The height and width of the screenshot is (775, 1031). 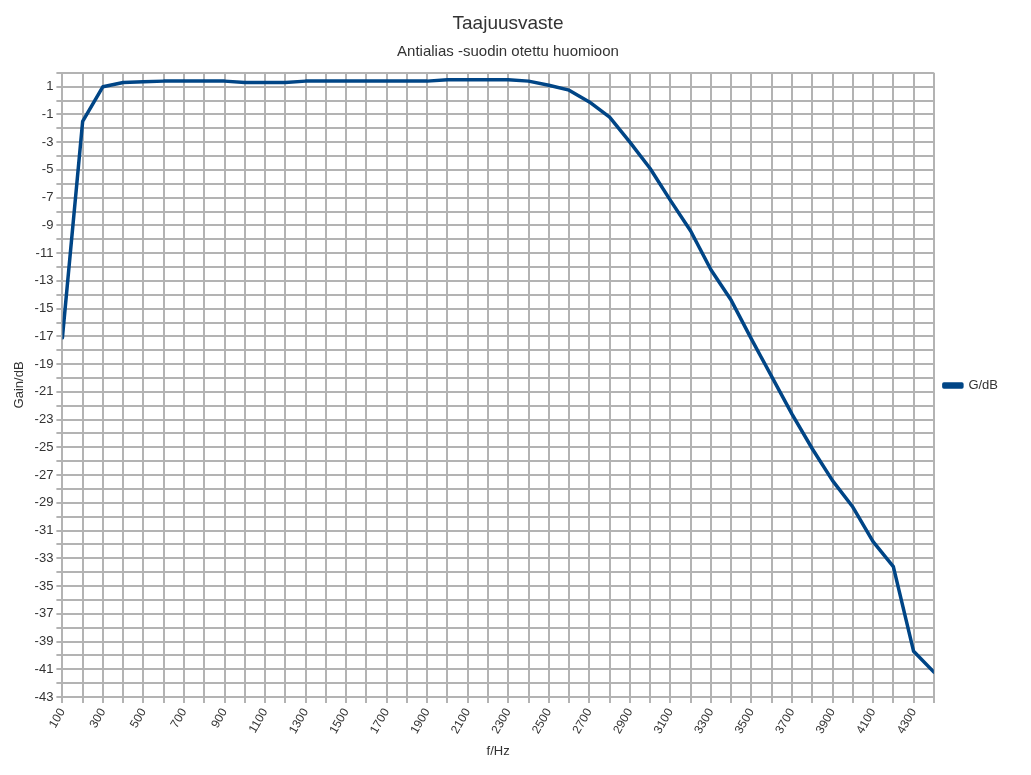 What do you see at coordinates (498, 750) in the screenshot?
I see `x-axis-title: f/Hz` at bounding box center [498, 750].